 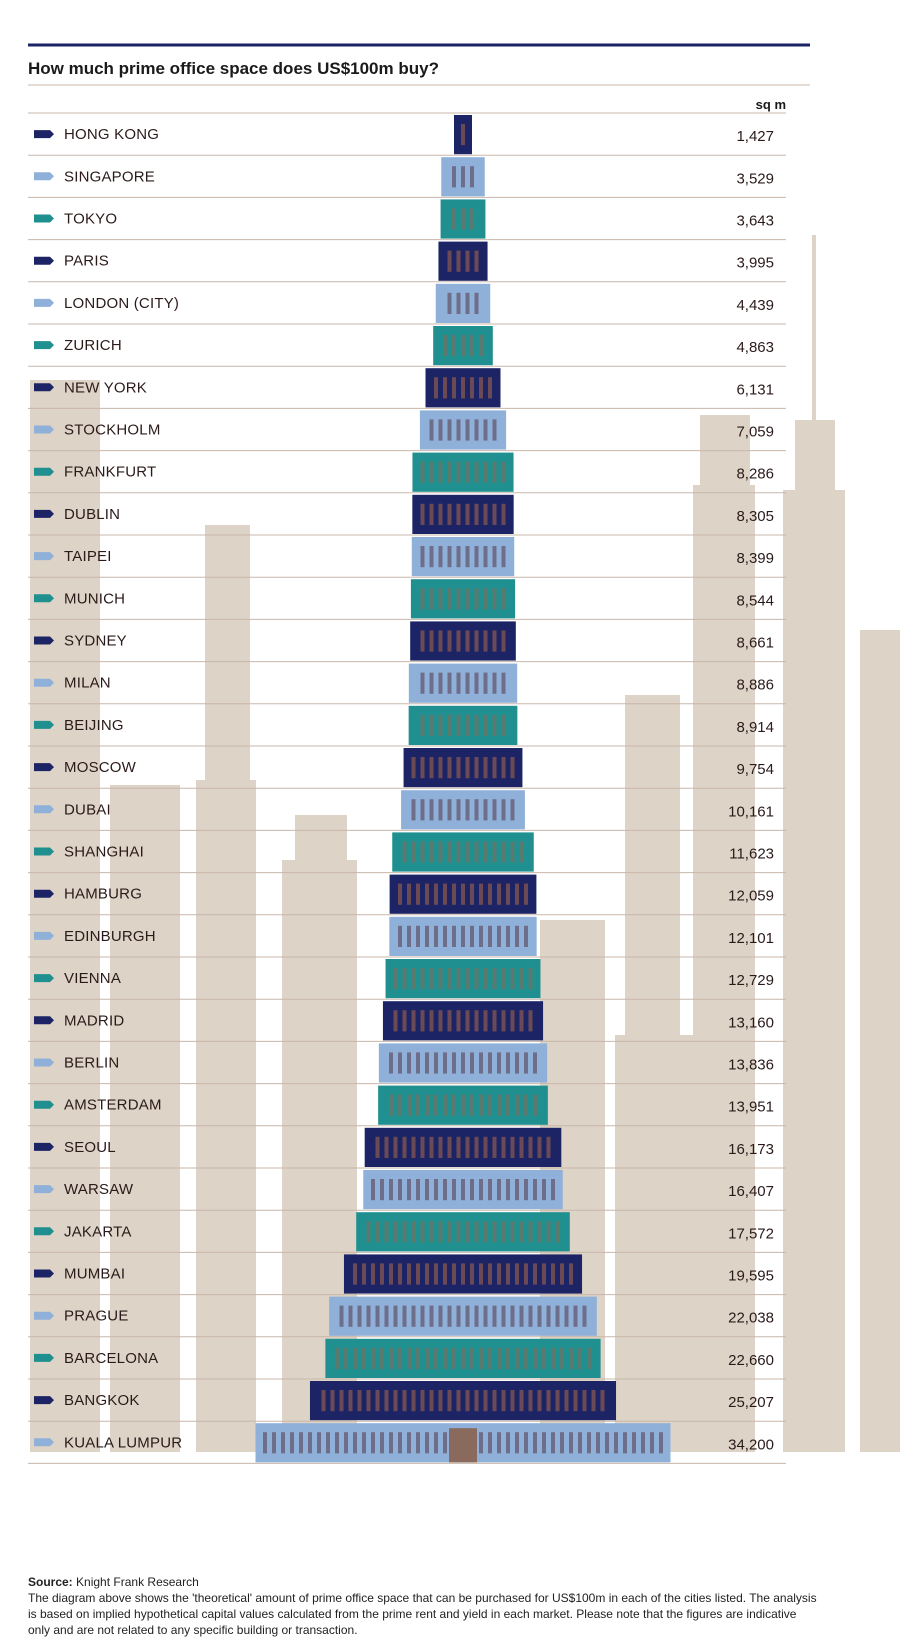 What do you see at coordinates (755, 685) in the screenshot?
I see `value-label: 8,886` at bounding box center [755, 685].